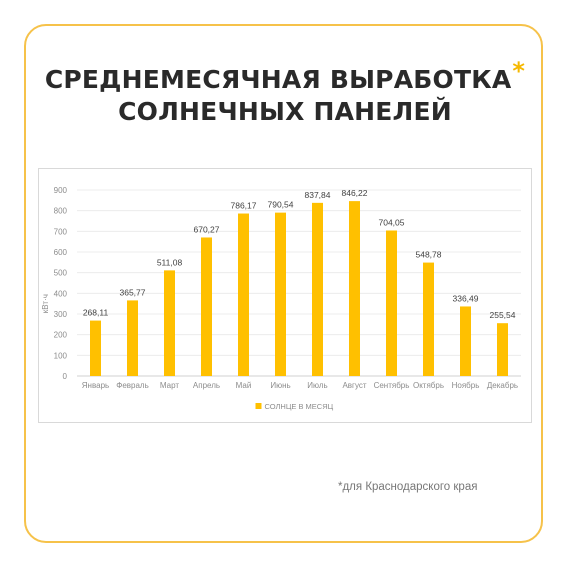 This screenshot has width=570, height=570. Describe the element at coordinates (61, 252) in the screenshot. I see `y-tick-label: 600` at that location.